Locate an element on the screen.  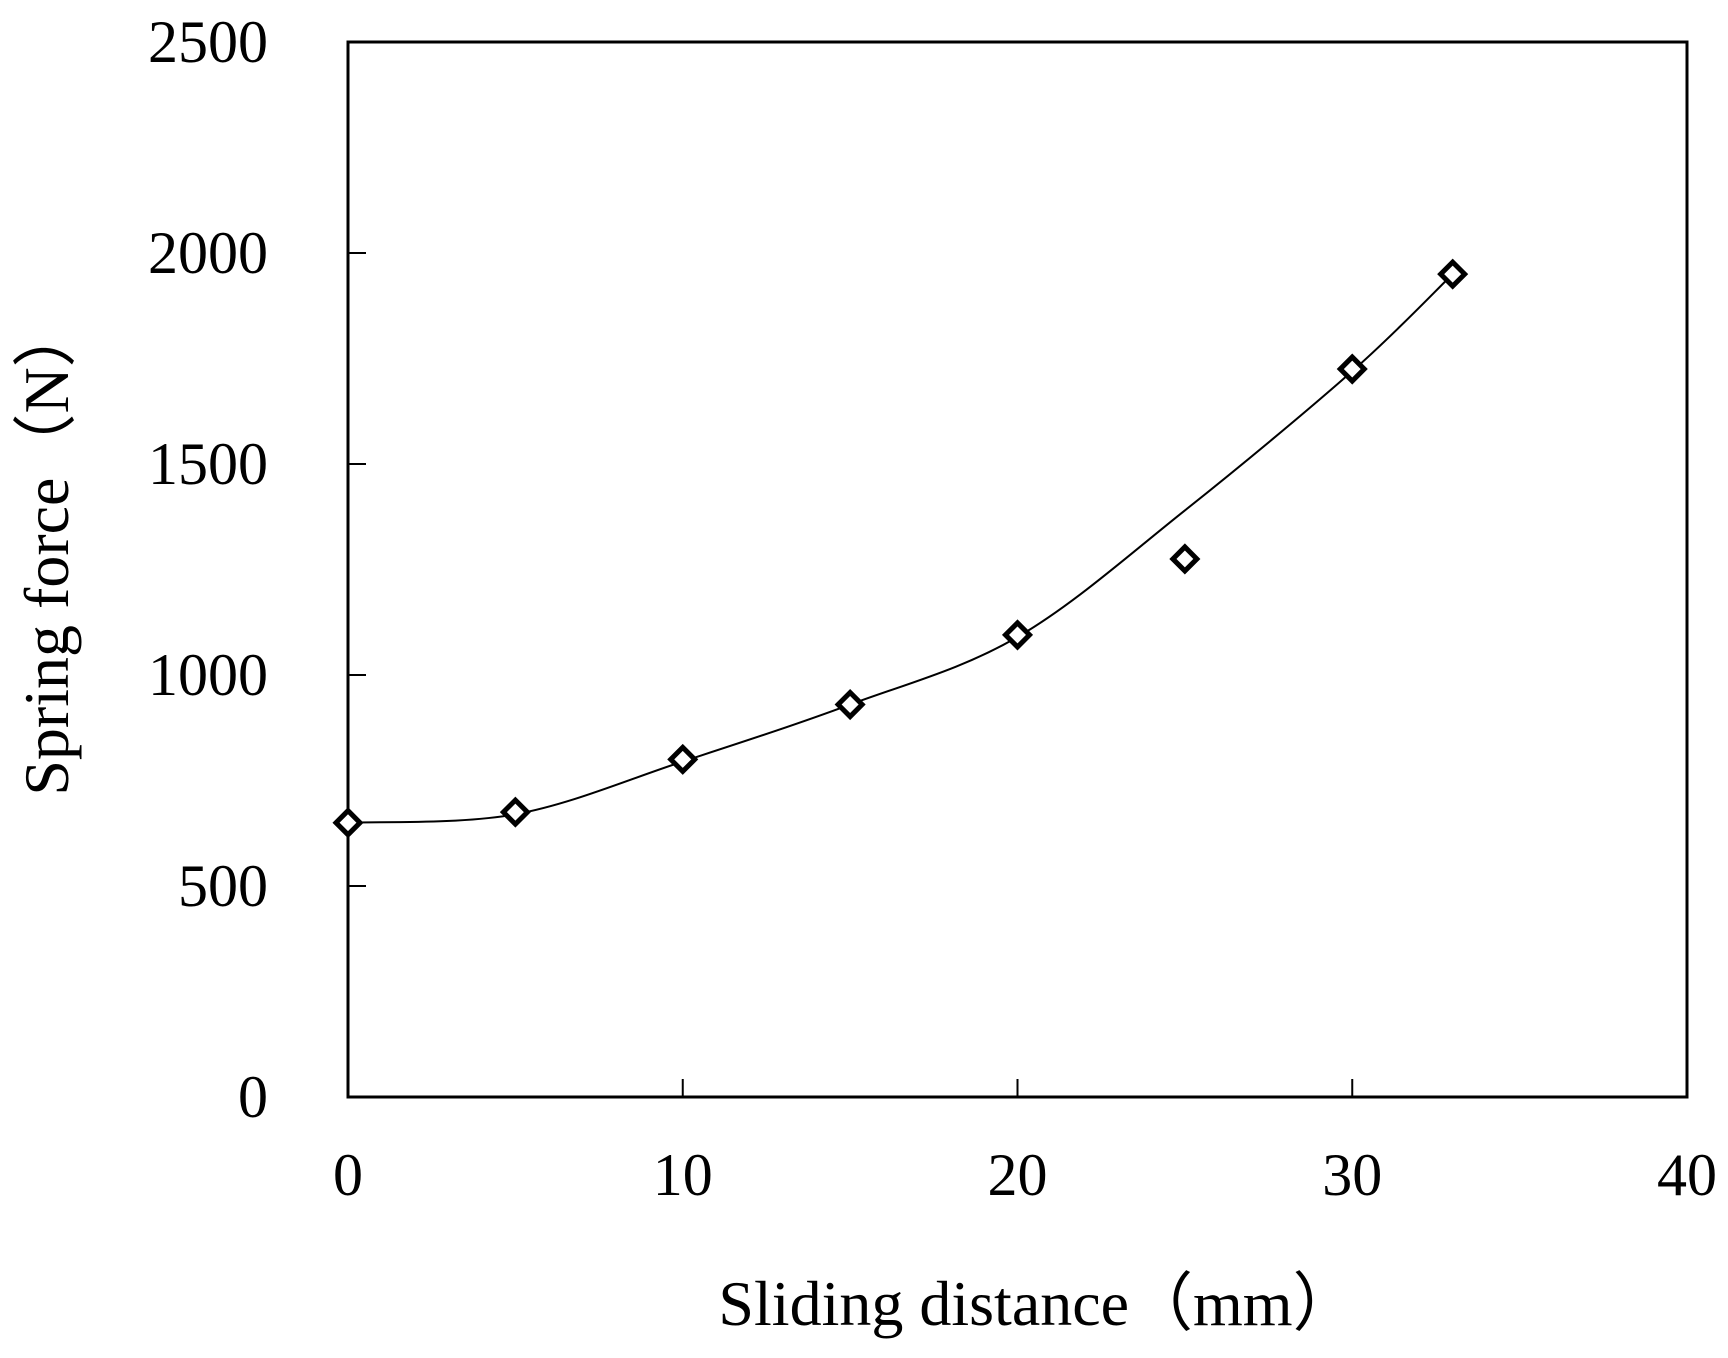
y-axis-tick-labels: 0 500 1000 1500 2000 2500 is located at coordinates (208, 569).